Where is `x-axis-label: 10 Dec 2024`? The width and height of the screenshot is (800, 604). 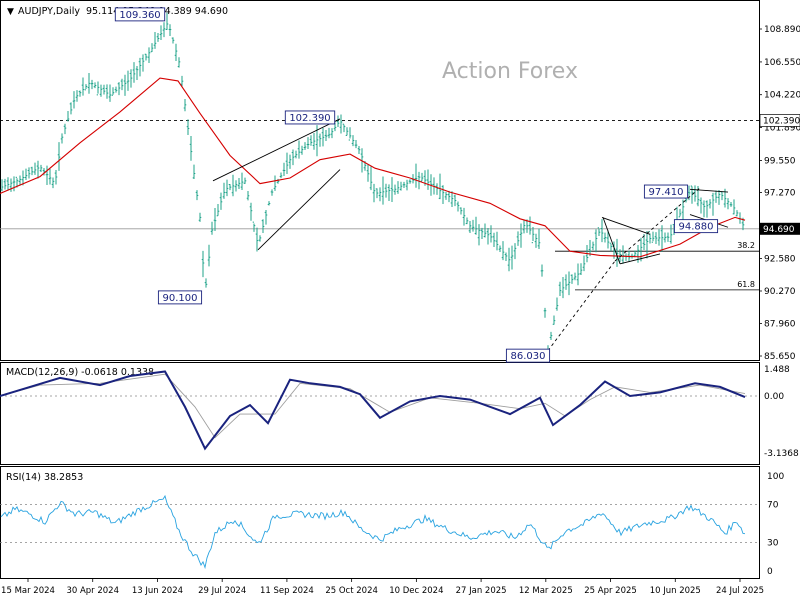
x-axis-label: 10 Dec 2024 is located at coordinates (416, 591).